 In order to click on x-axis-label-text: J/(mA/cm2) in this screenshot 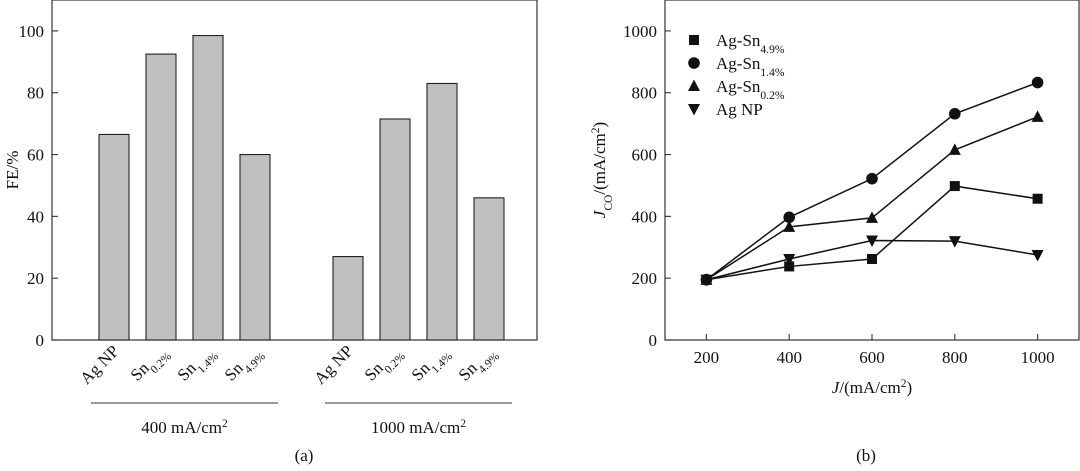, I will do `click(872, 387)`.